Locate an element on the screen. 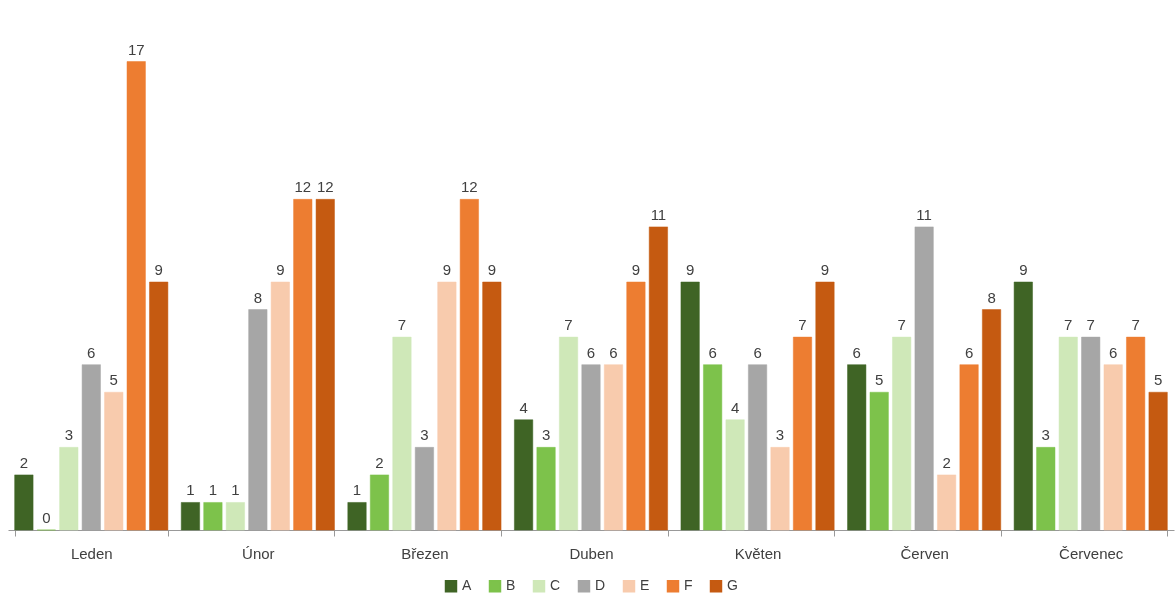  data-label: 0 is located at coordinates (46, 517).